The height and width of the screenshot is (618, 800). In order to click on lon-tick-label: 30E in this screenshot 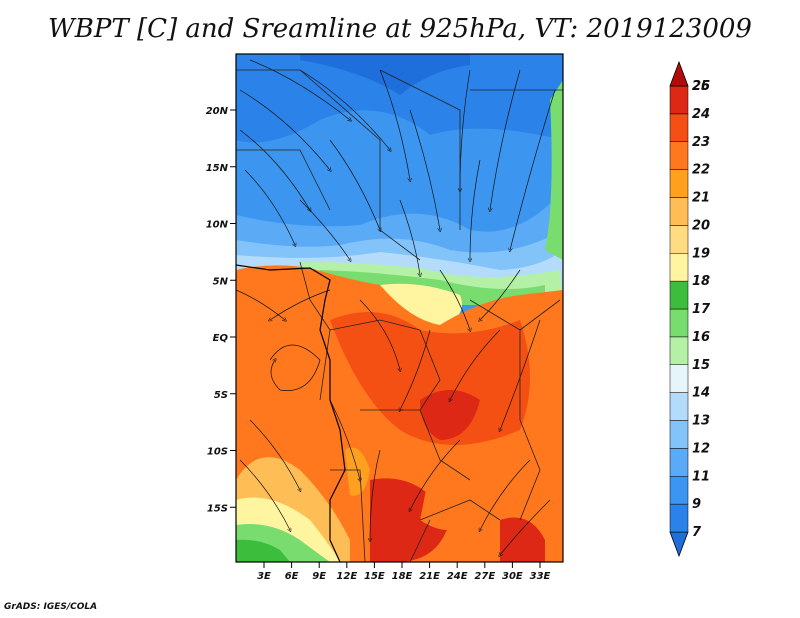, I will do `click(512, 576)`.